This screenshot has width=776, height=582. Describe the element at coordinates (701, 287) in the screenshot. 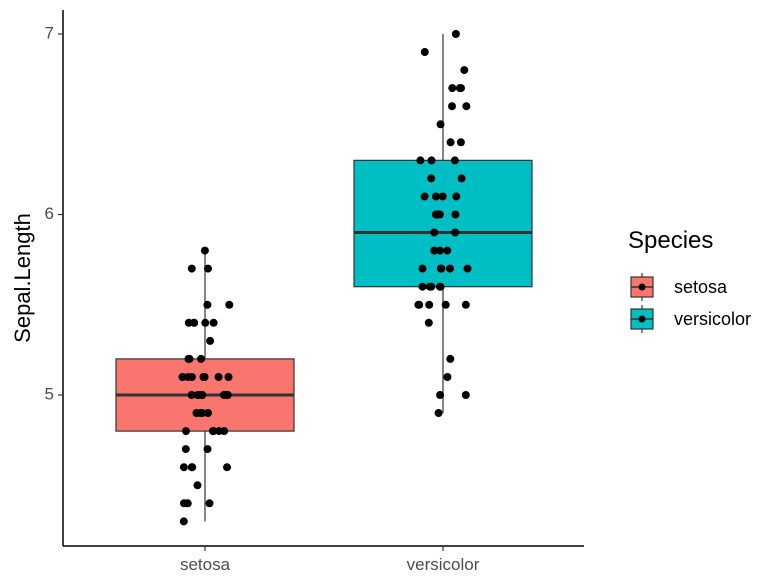

I see `legend-label-setosa: setosa` at that location.